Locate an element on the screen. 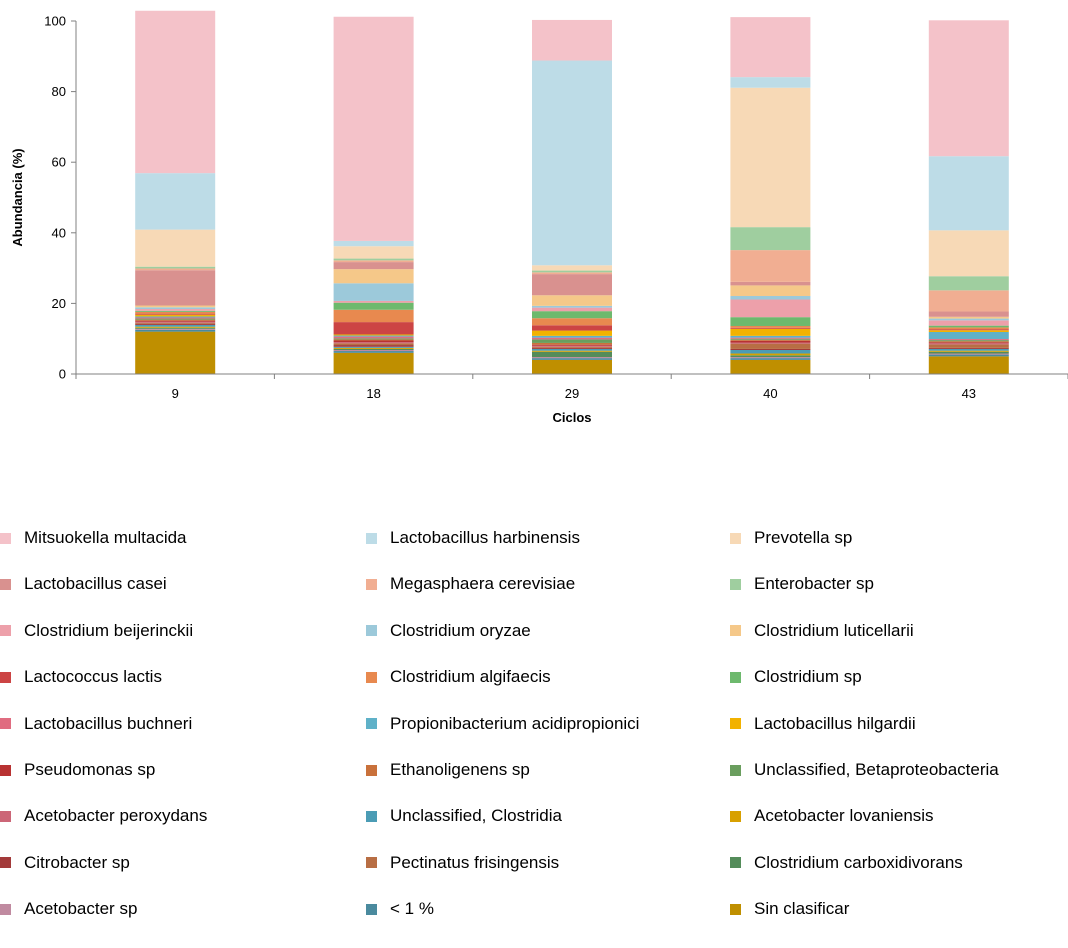 The width and height of the screenshot is (1068, 948). y-axis-ticks: 0 20 40 60 80 100 is located at coordinates (60, 198).